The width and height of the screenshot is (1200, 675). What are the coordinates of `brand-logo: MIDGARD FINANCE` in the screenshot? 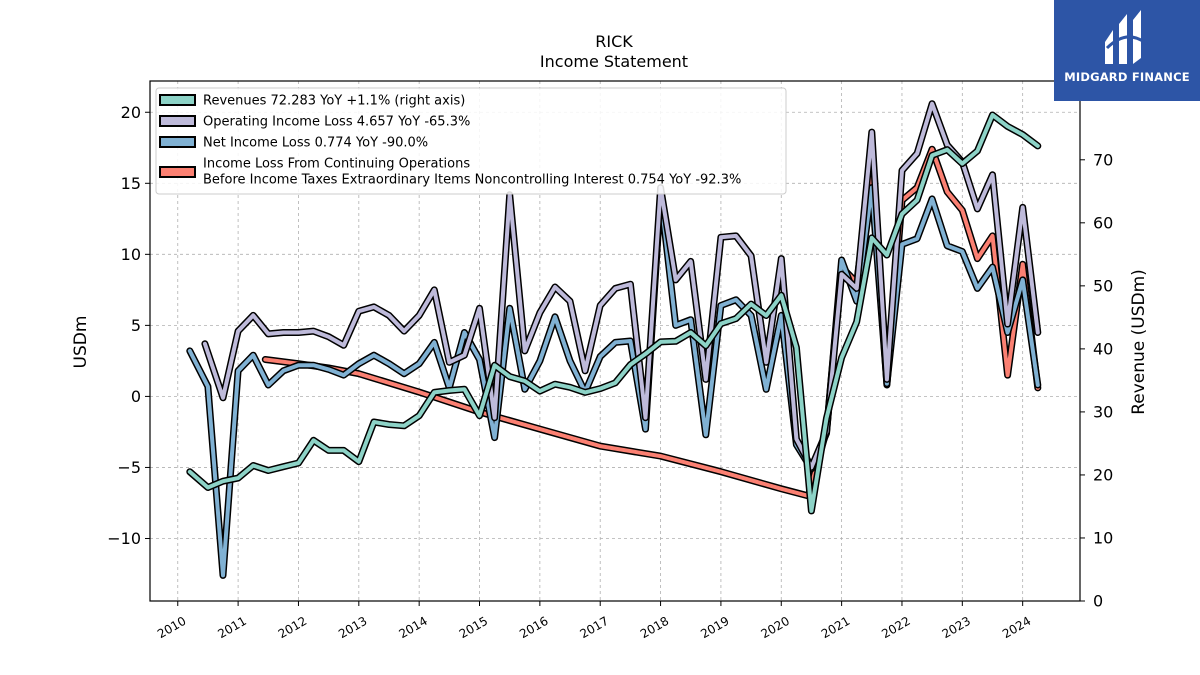 It's located at (1127, 50).